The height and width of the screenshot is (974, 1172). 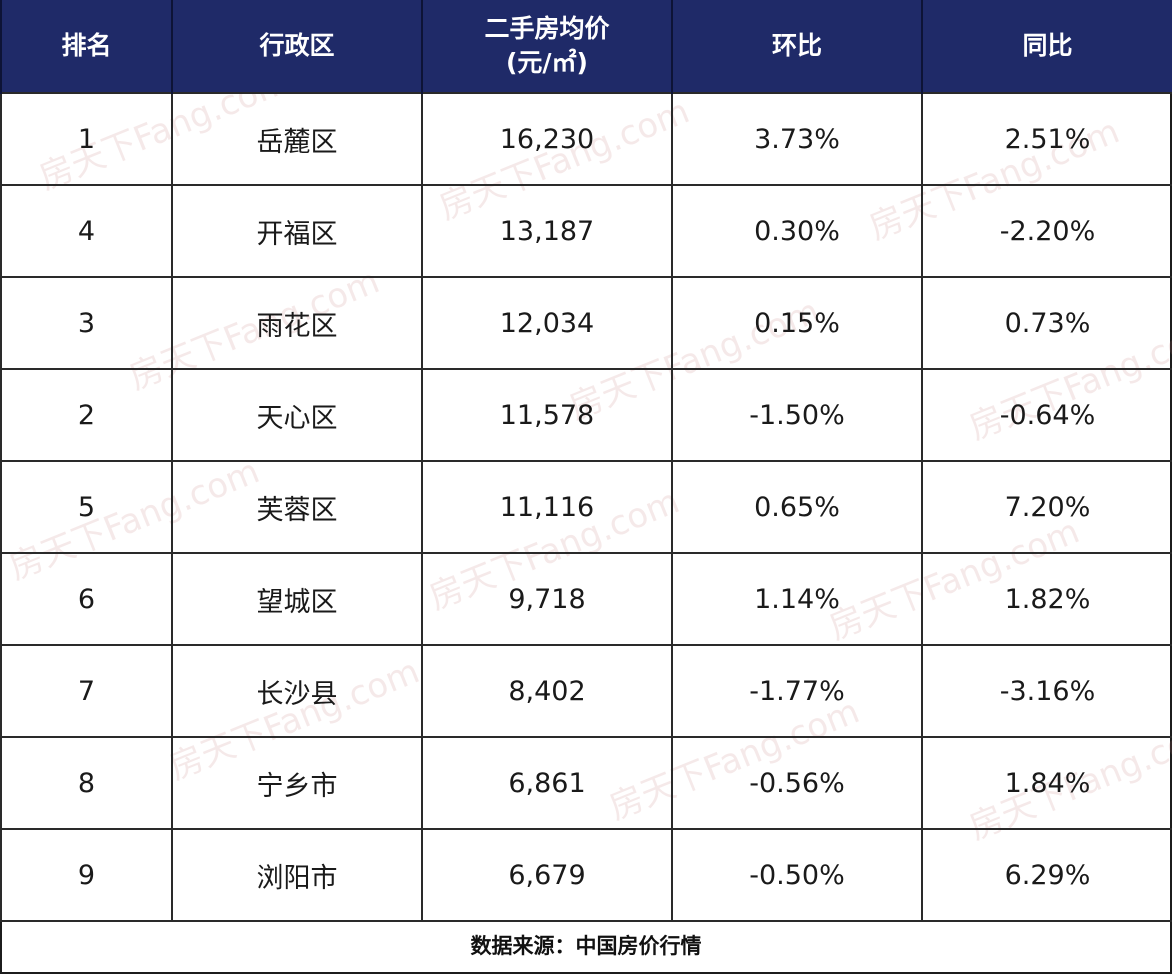 I want to click on cell-yoy: 2.51%, so click(x=1046, y=139).